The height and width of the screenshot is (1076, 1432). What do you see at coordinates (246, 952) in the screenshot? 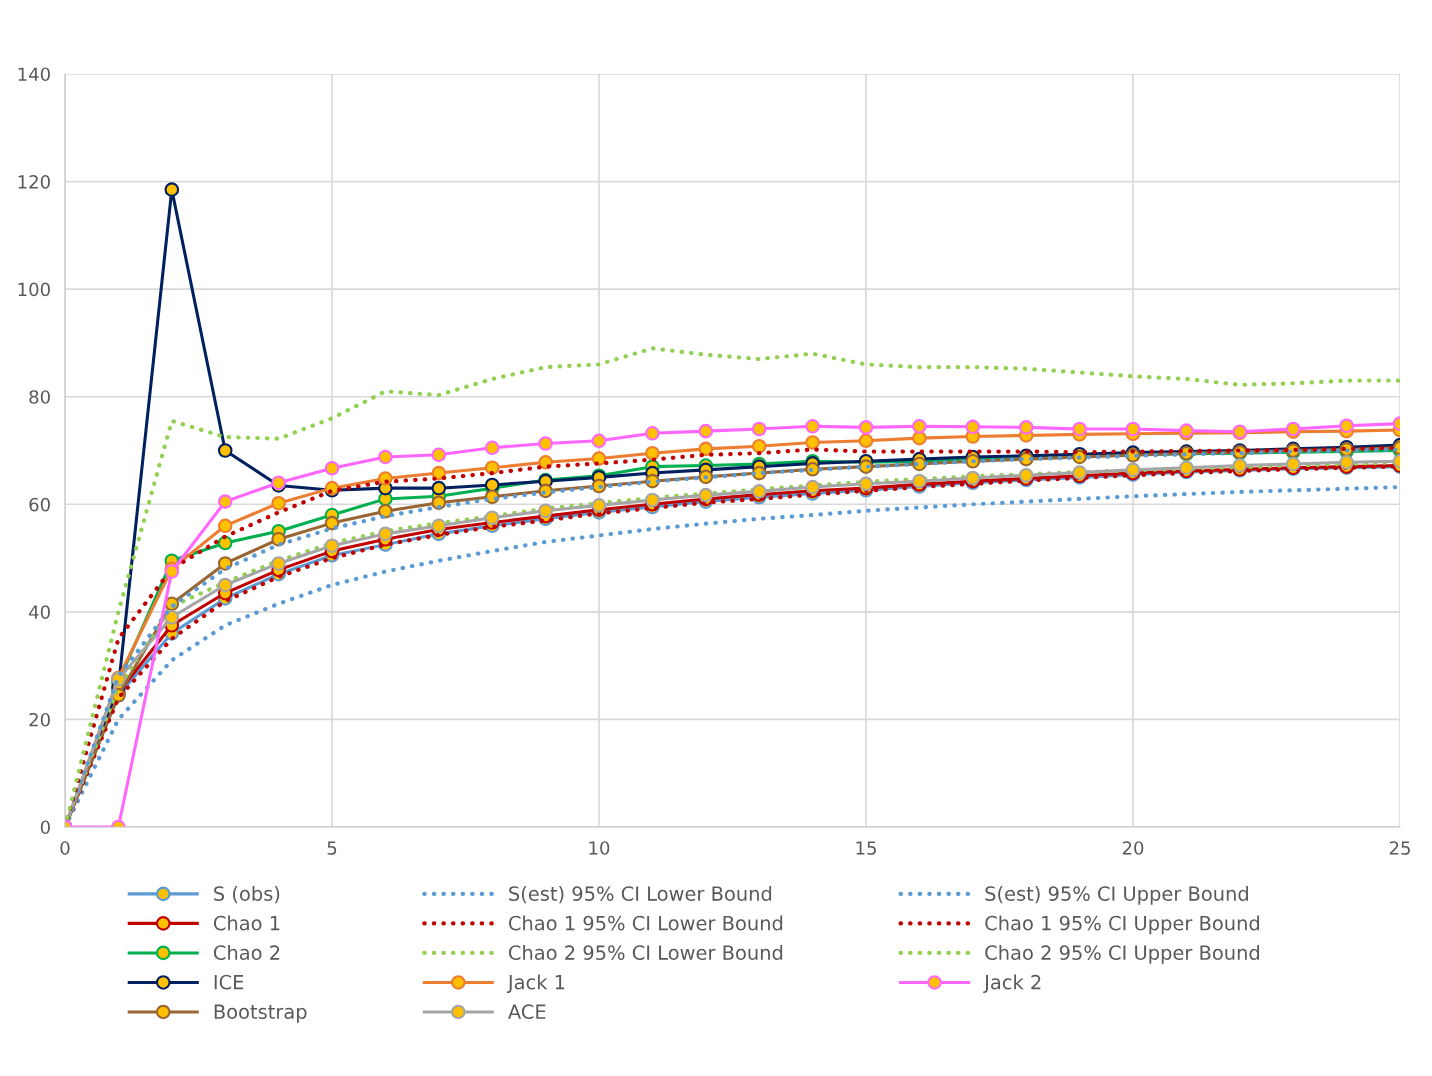
I see `legend-label: Chao 2` at bounding box center [246, 952].